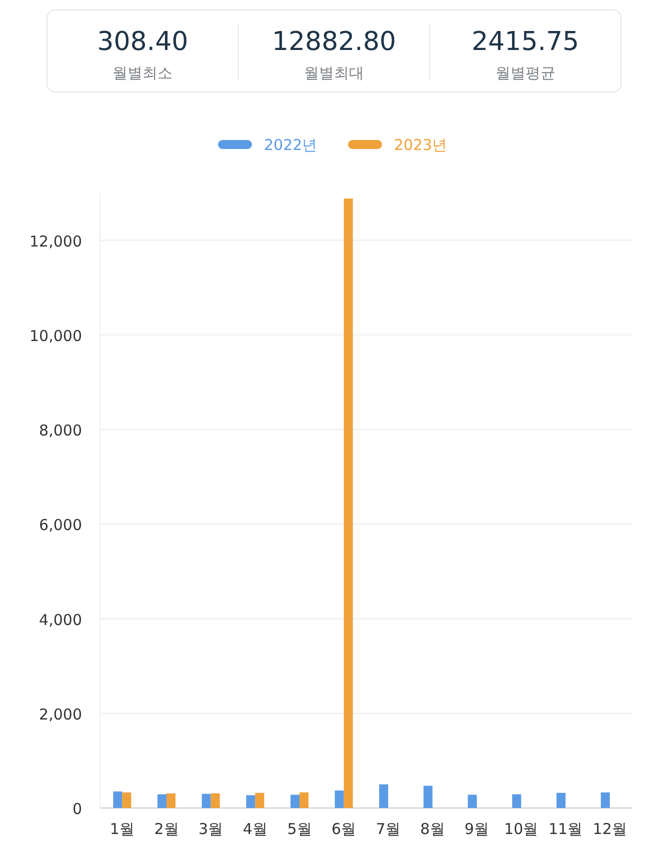 Image resolution: width=651 pixels, height=849 pixels. Describe the element at coordinates (142, 42) in the screenshot. I see `text: 308.40` at that location.